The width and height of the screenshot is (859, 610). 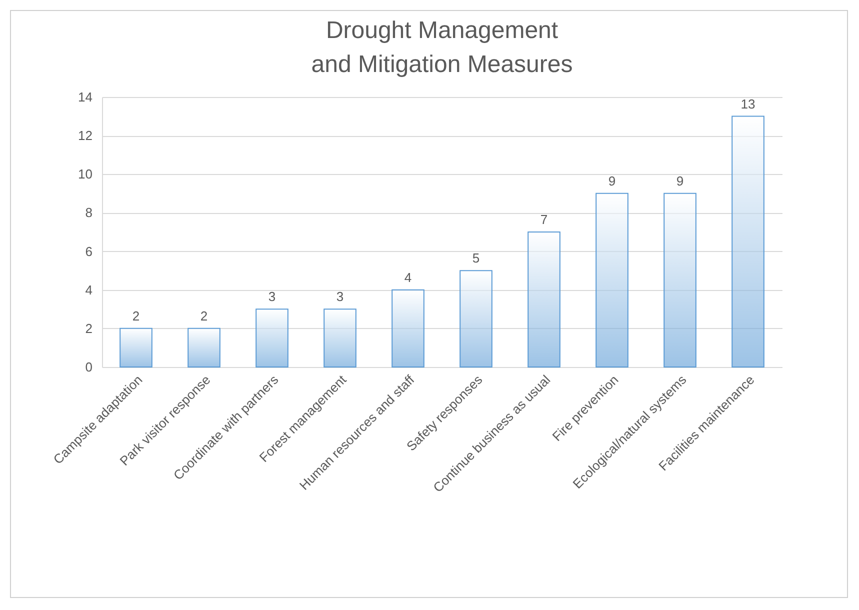 What do you see at coordinates (88, 290) in the screenshot?
I see `y-tick-label: 4` at bounding box center [88, 290].